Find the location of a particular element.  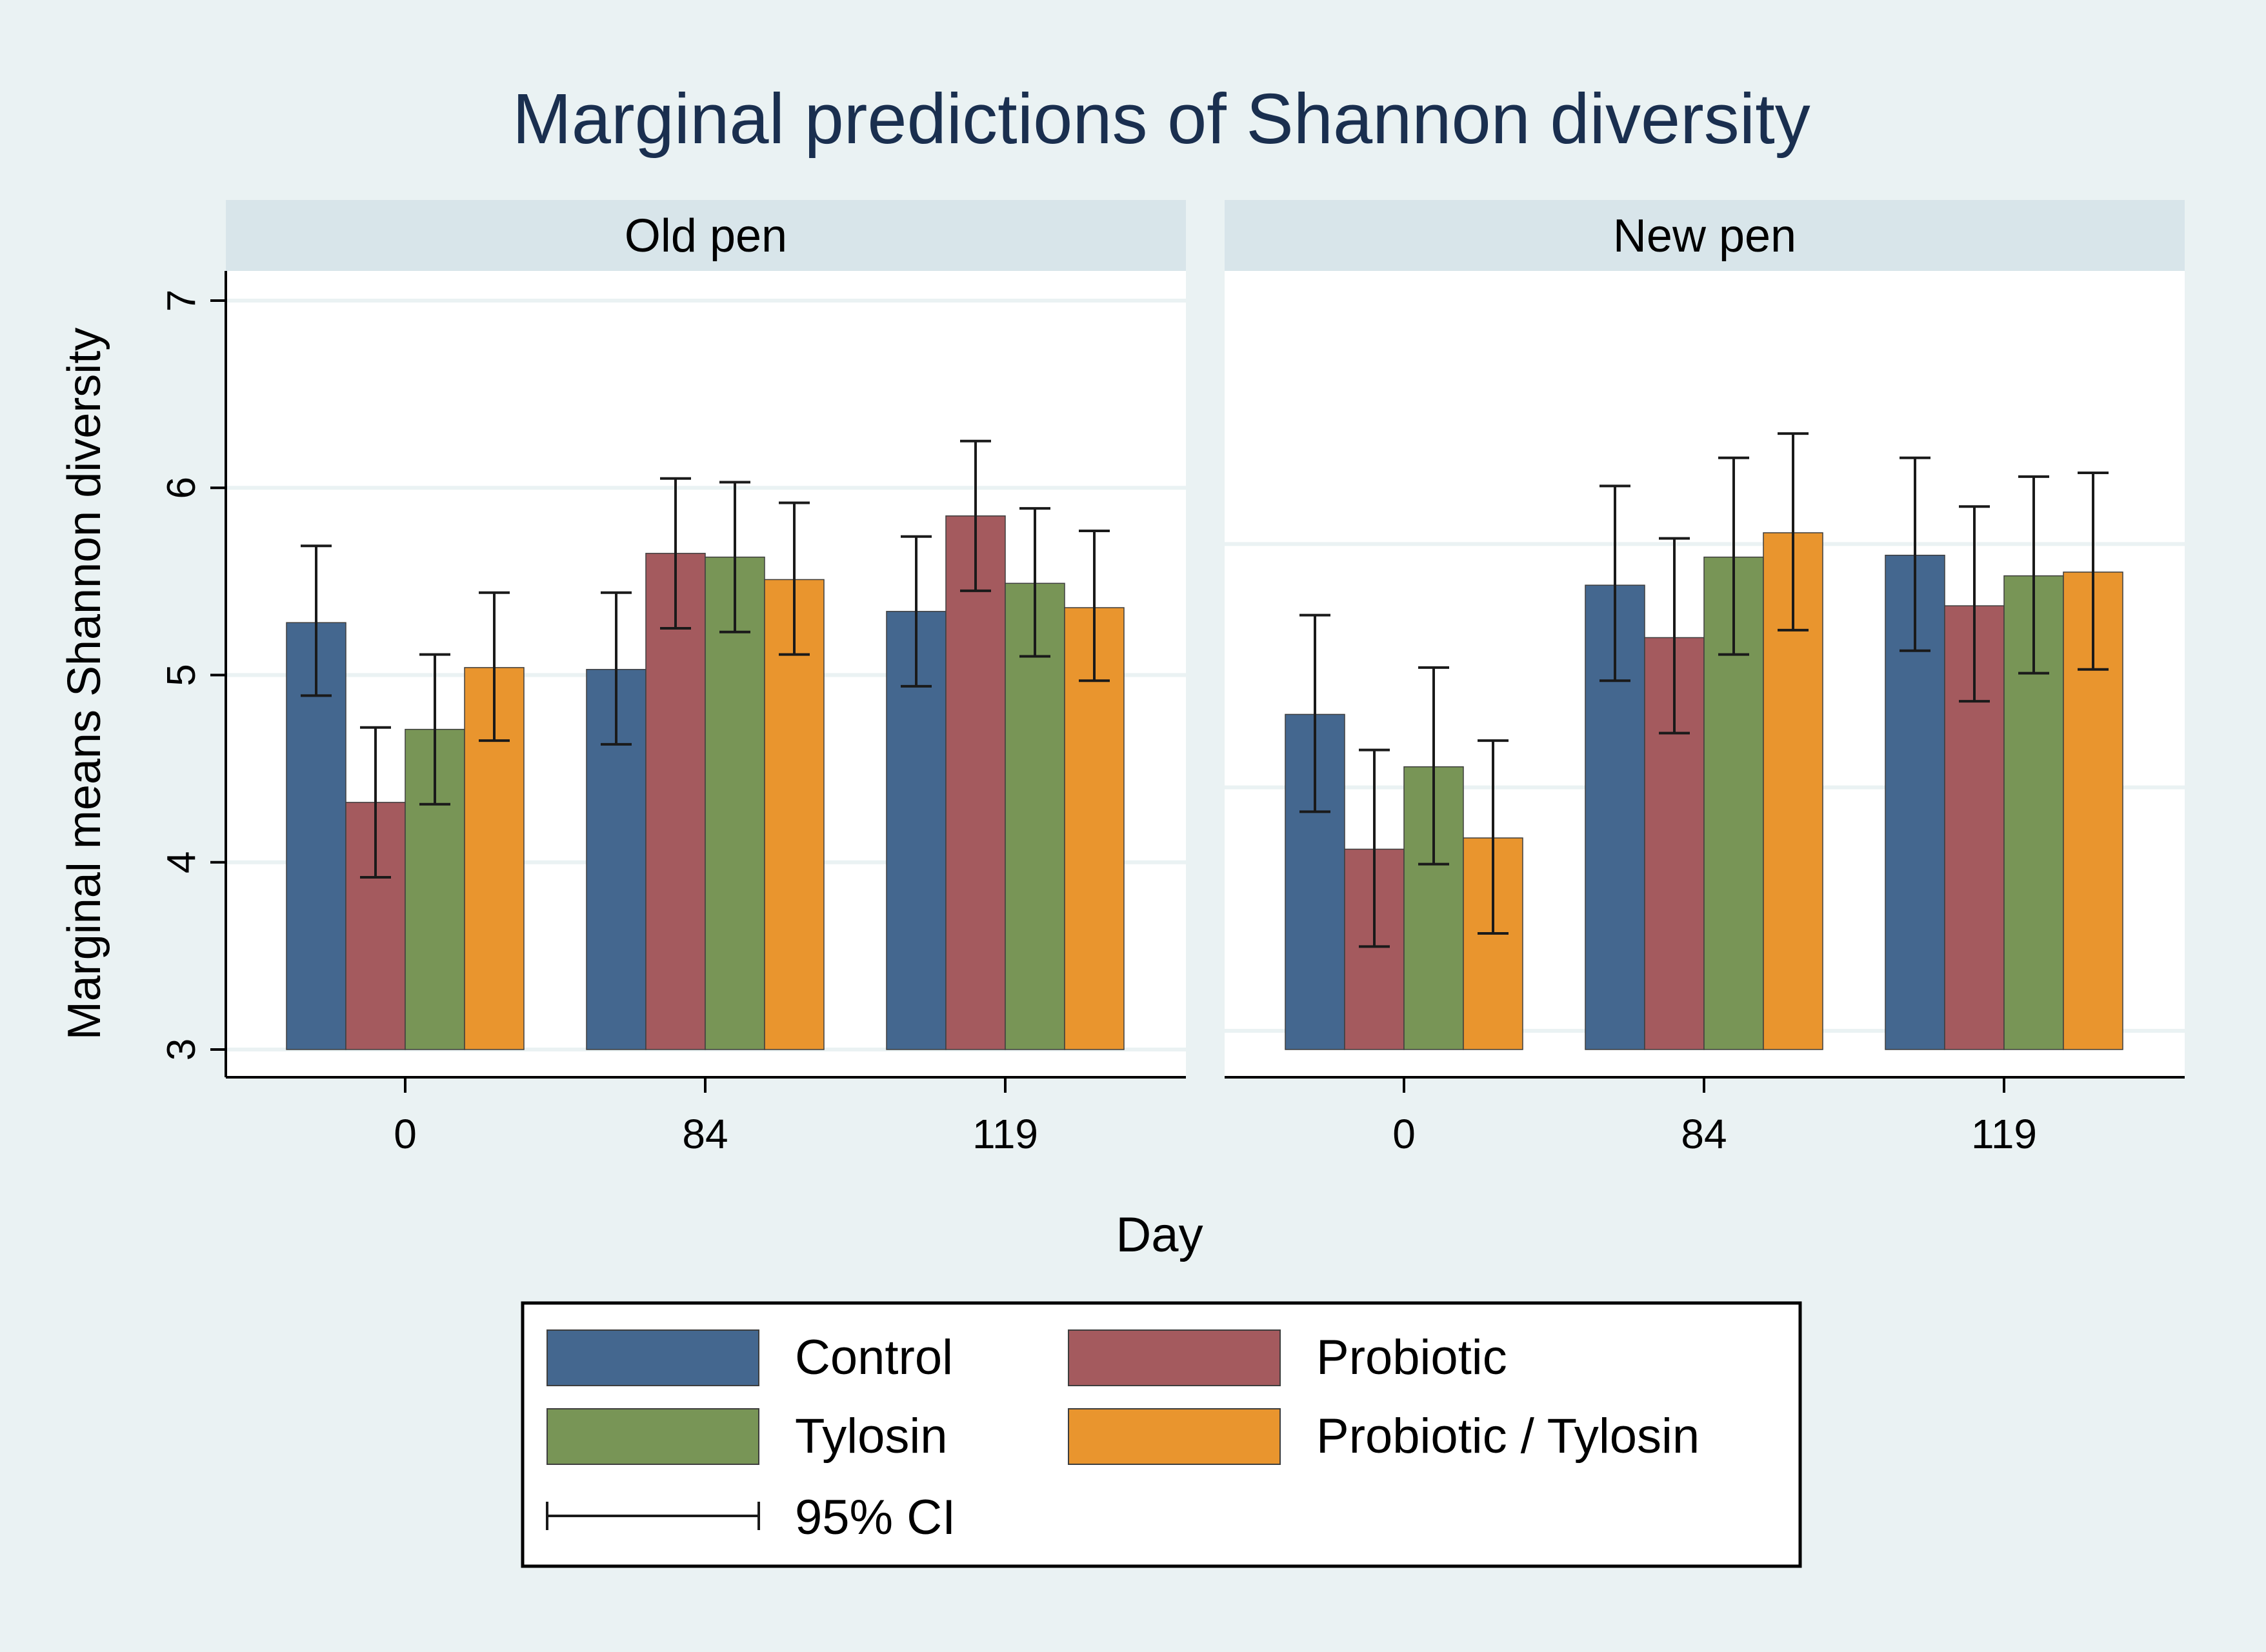

legend-item-probiotic: Probiotic is located at coordinates (1287, 1357).